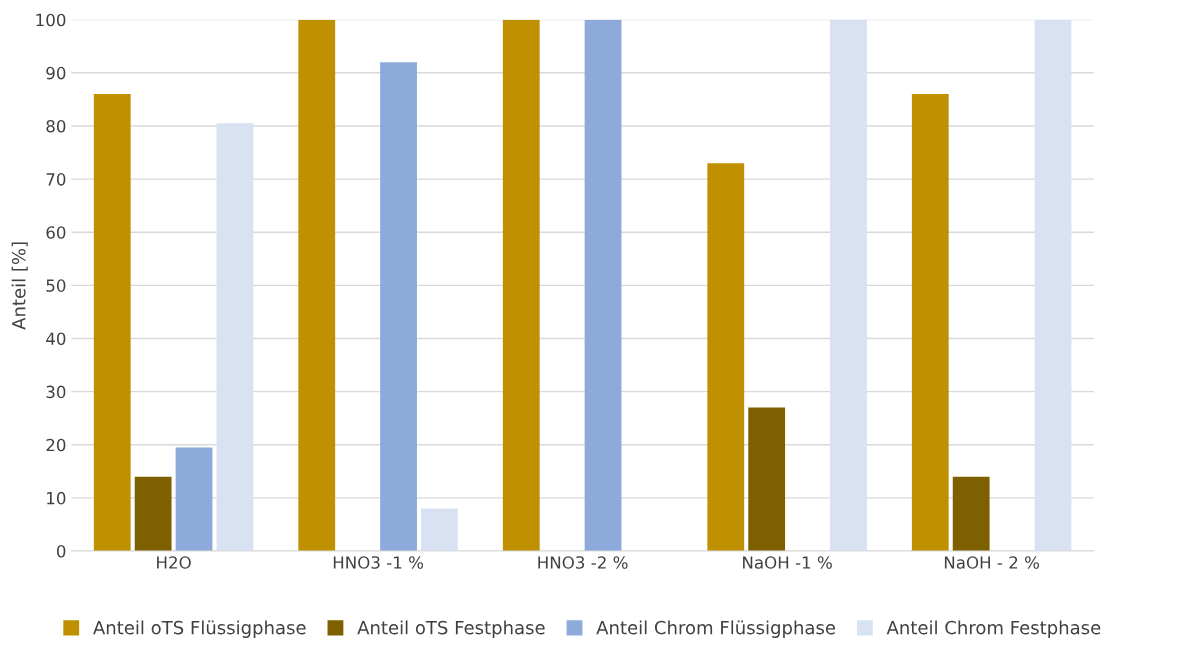 Image resolution: width=1189 pixels, height=656 pixels. What do you see at coordinates (56, 392) in the screenshot?
I see `y-tick-label: 30` at bounding box center [56, 392].